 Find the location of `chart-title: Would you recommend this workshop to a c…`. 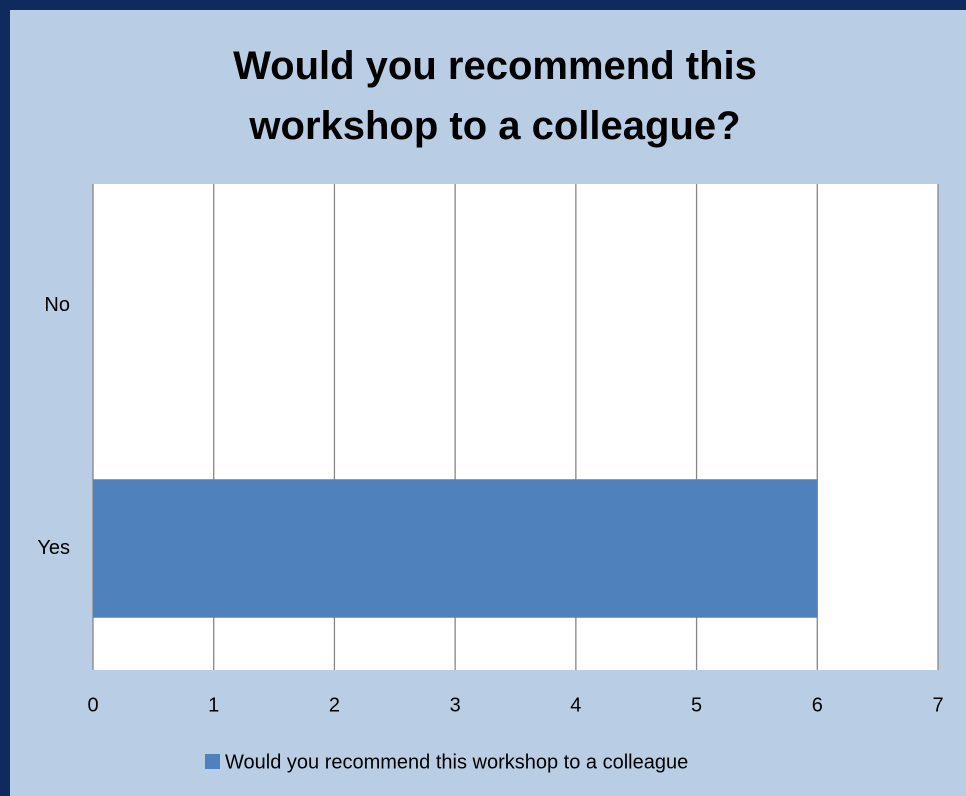

chart-title: Would you recommend this workshop to a c… is located at coordinates (495, 96).